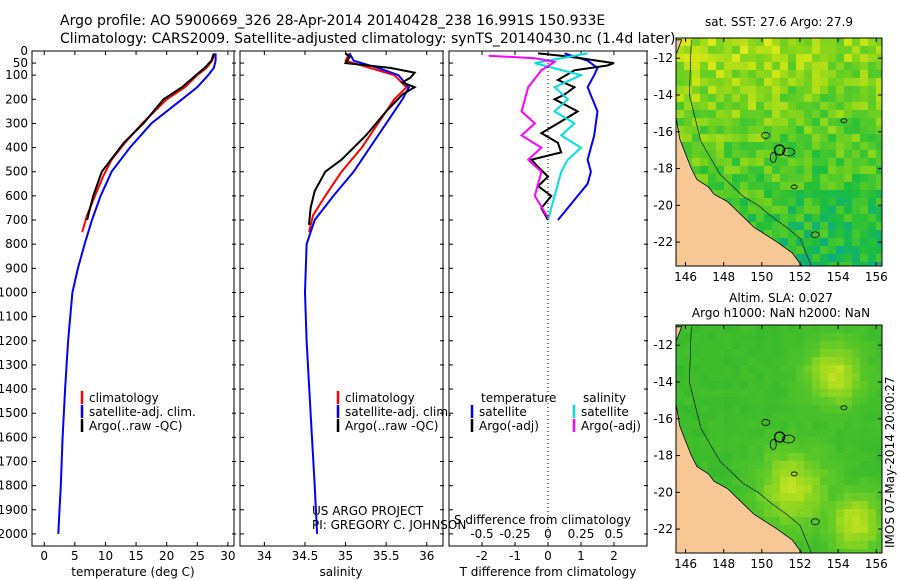 The height and width of the screenshot is (580, 900). I want to click on depth-tick-label: 0, so click(24, 51).